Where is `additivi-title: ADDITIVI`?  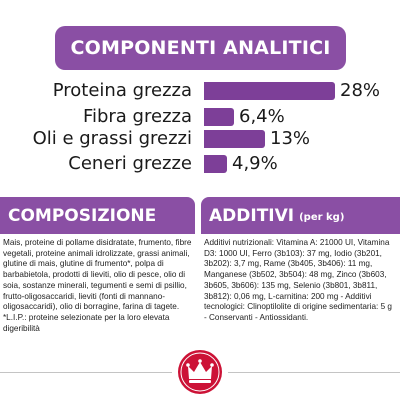 additivi-title: ADDITIVI is located at coordinates (252, 215).